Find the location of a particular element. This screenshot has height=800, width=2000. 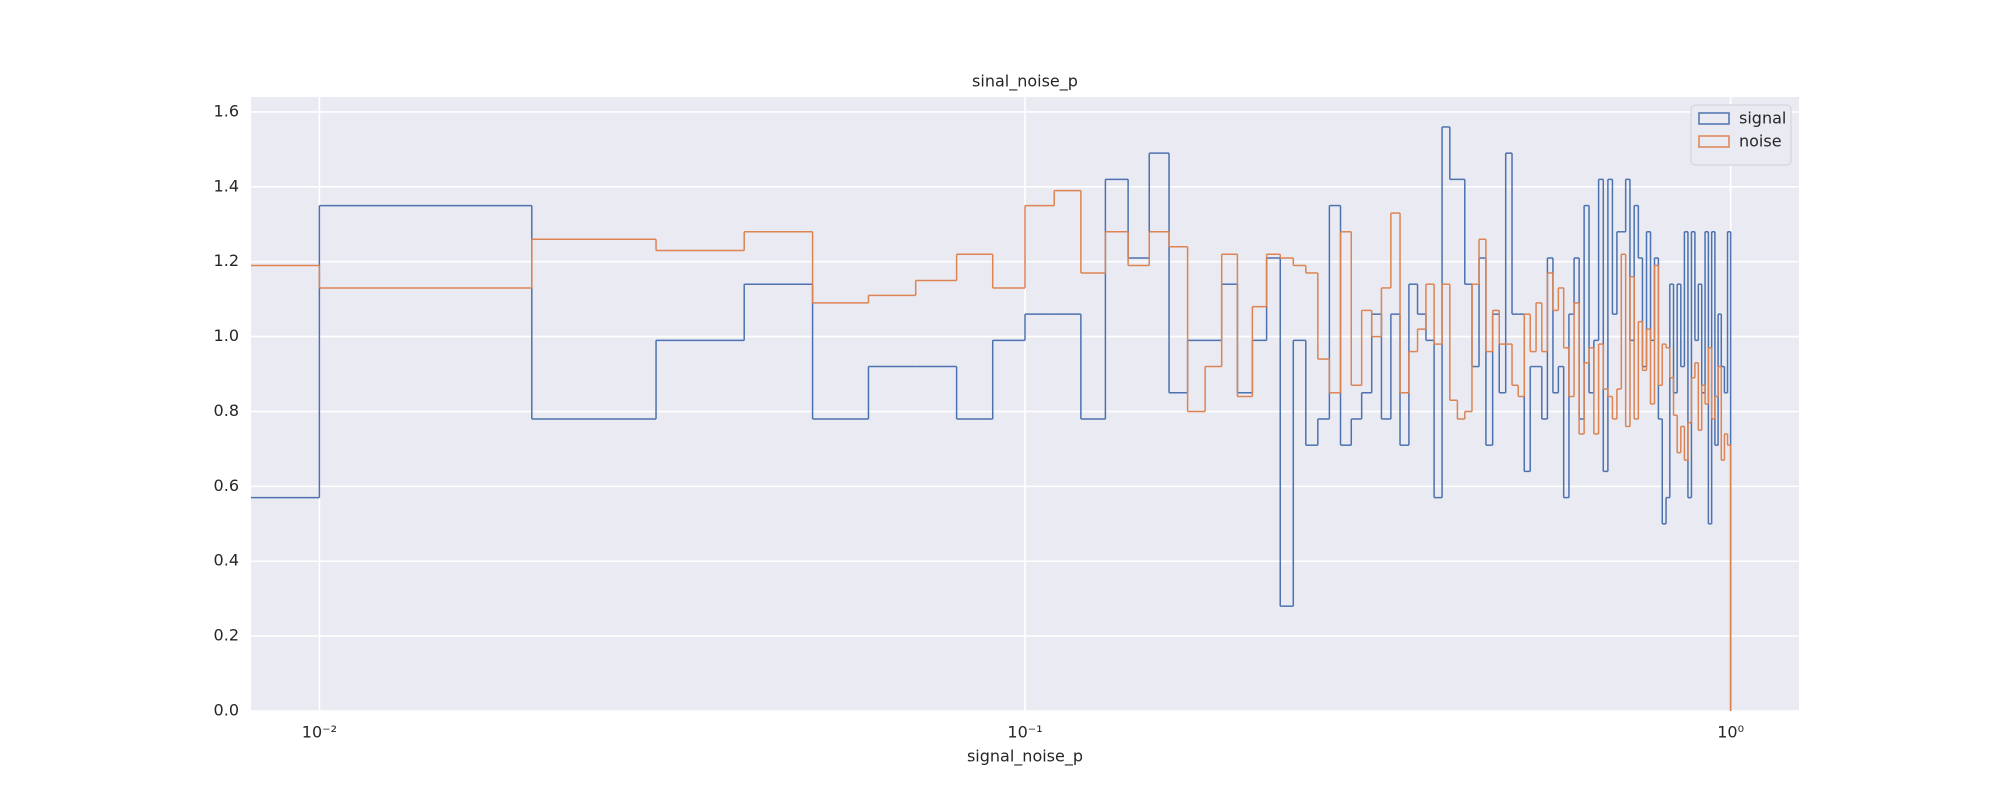

y-tick-label: 0.2 is located at coordinates (226, 635).